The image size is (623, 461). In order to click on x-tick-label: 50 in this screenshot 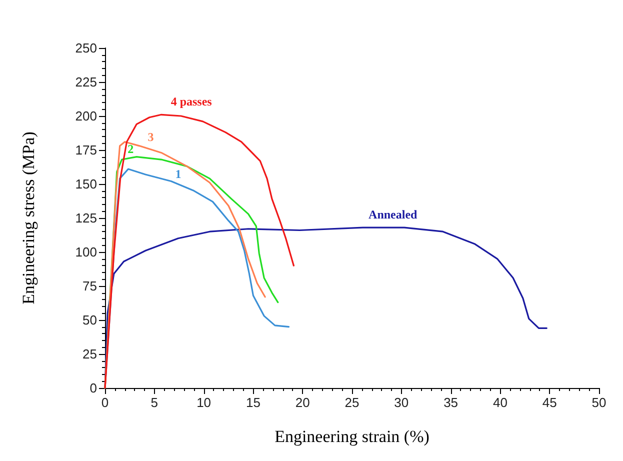, I will do `click(599, 402)`.